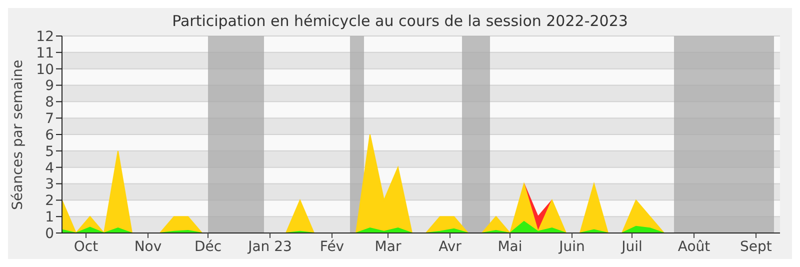 The image size is (800, 267). Describe the element at coordinates (148, 247) in the screenshot. I see `x-tick-label: Nov` at that location.